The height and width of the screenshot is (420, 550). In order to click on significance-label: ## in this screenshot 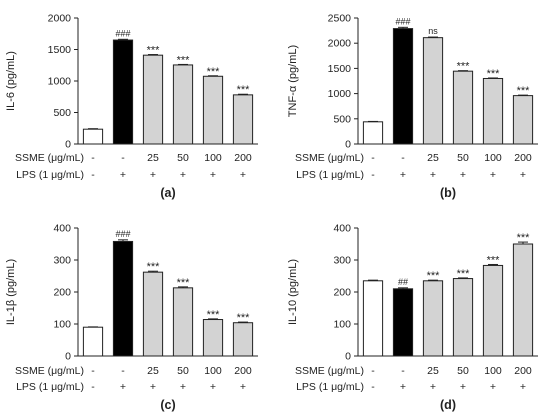, I will do `click(403, 282)`.